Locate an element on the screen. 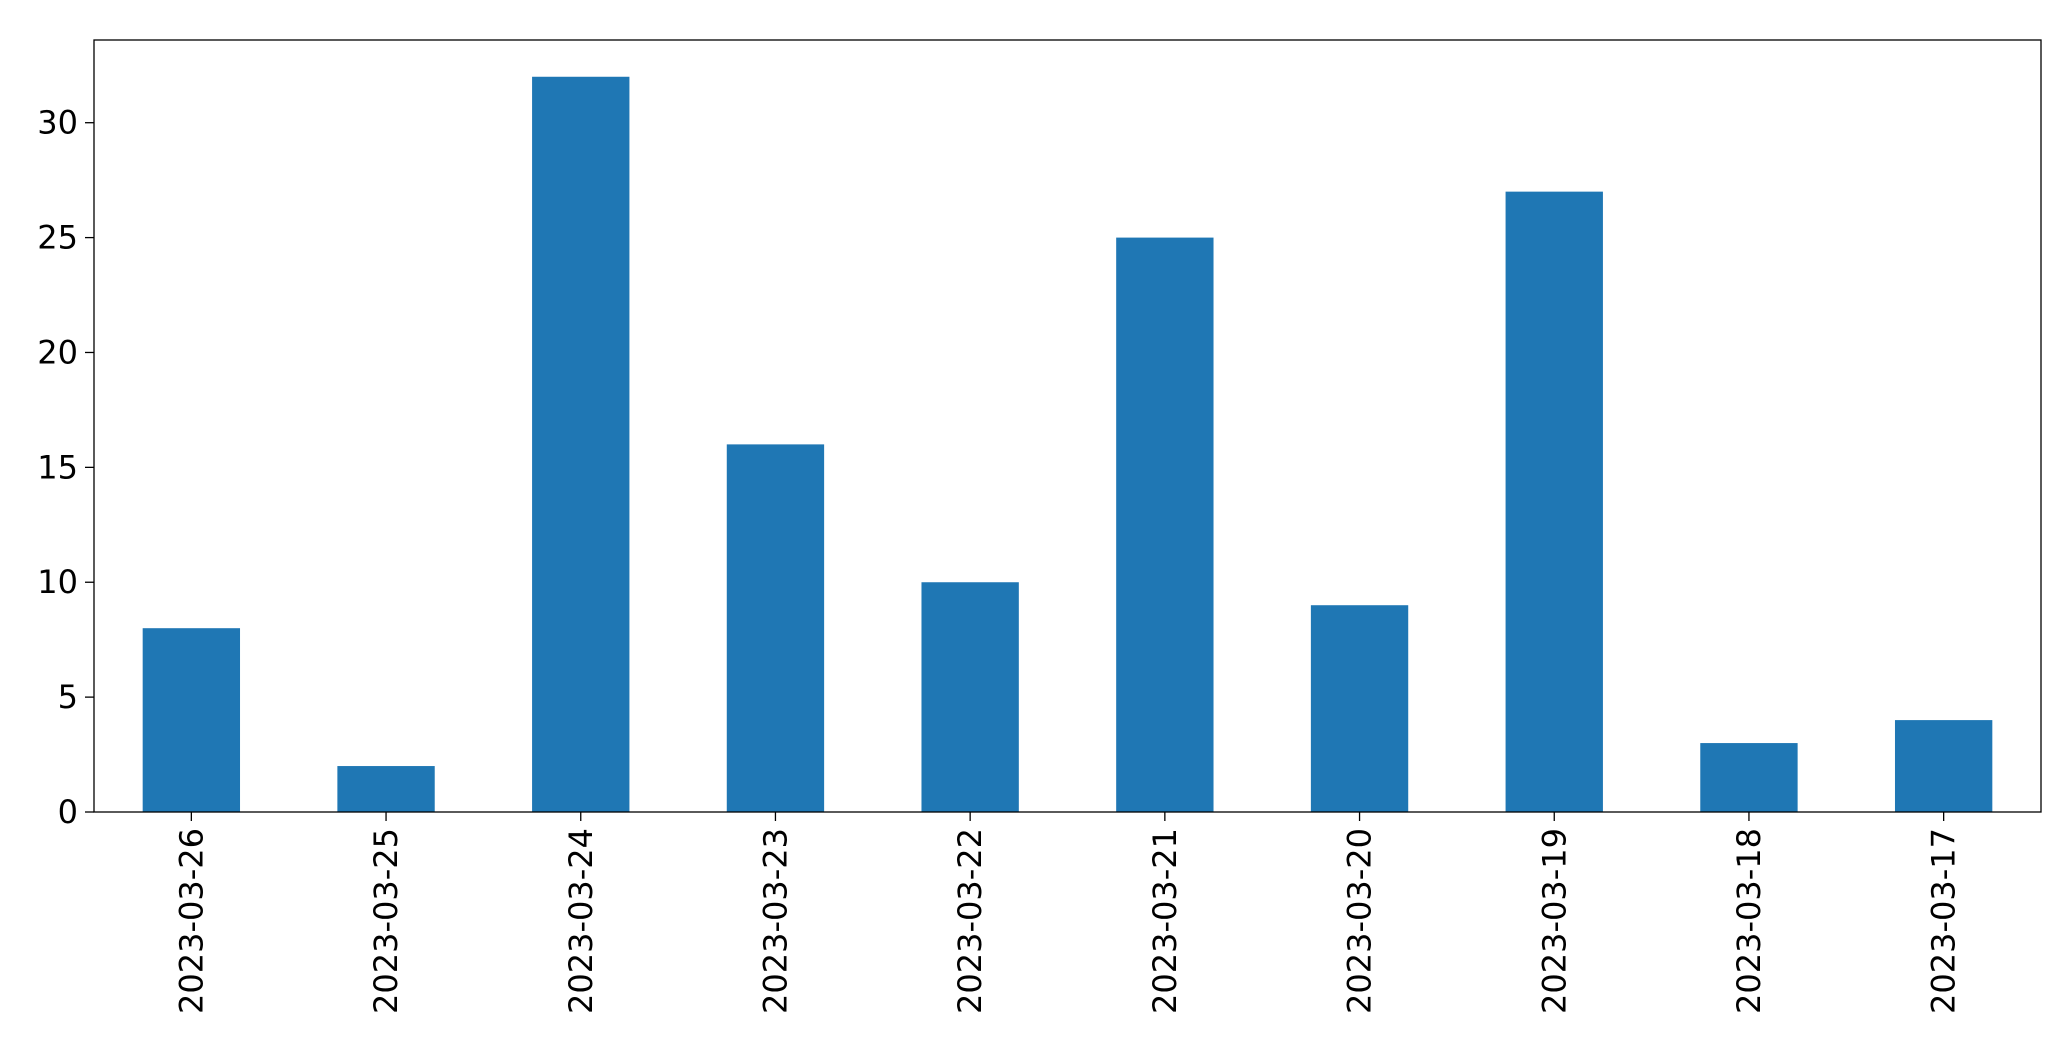 This screenshot has width=2071, height=1061. y-tick-label: 15 is located at coordinates (57, 467).